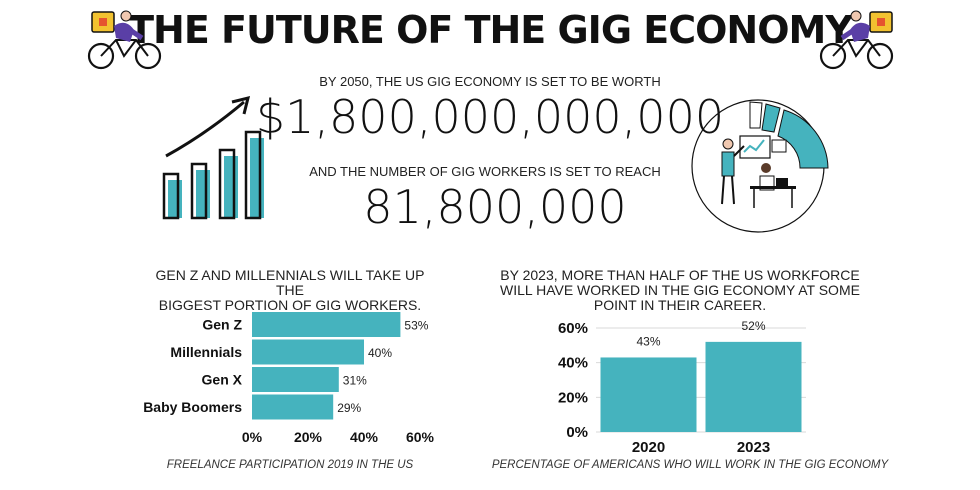  I want to click on category-label: 2023, so click(753, 447).